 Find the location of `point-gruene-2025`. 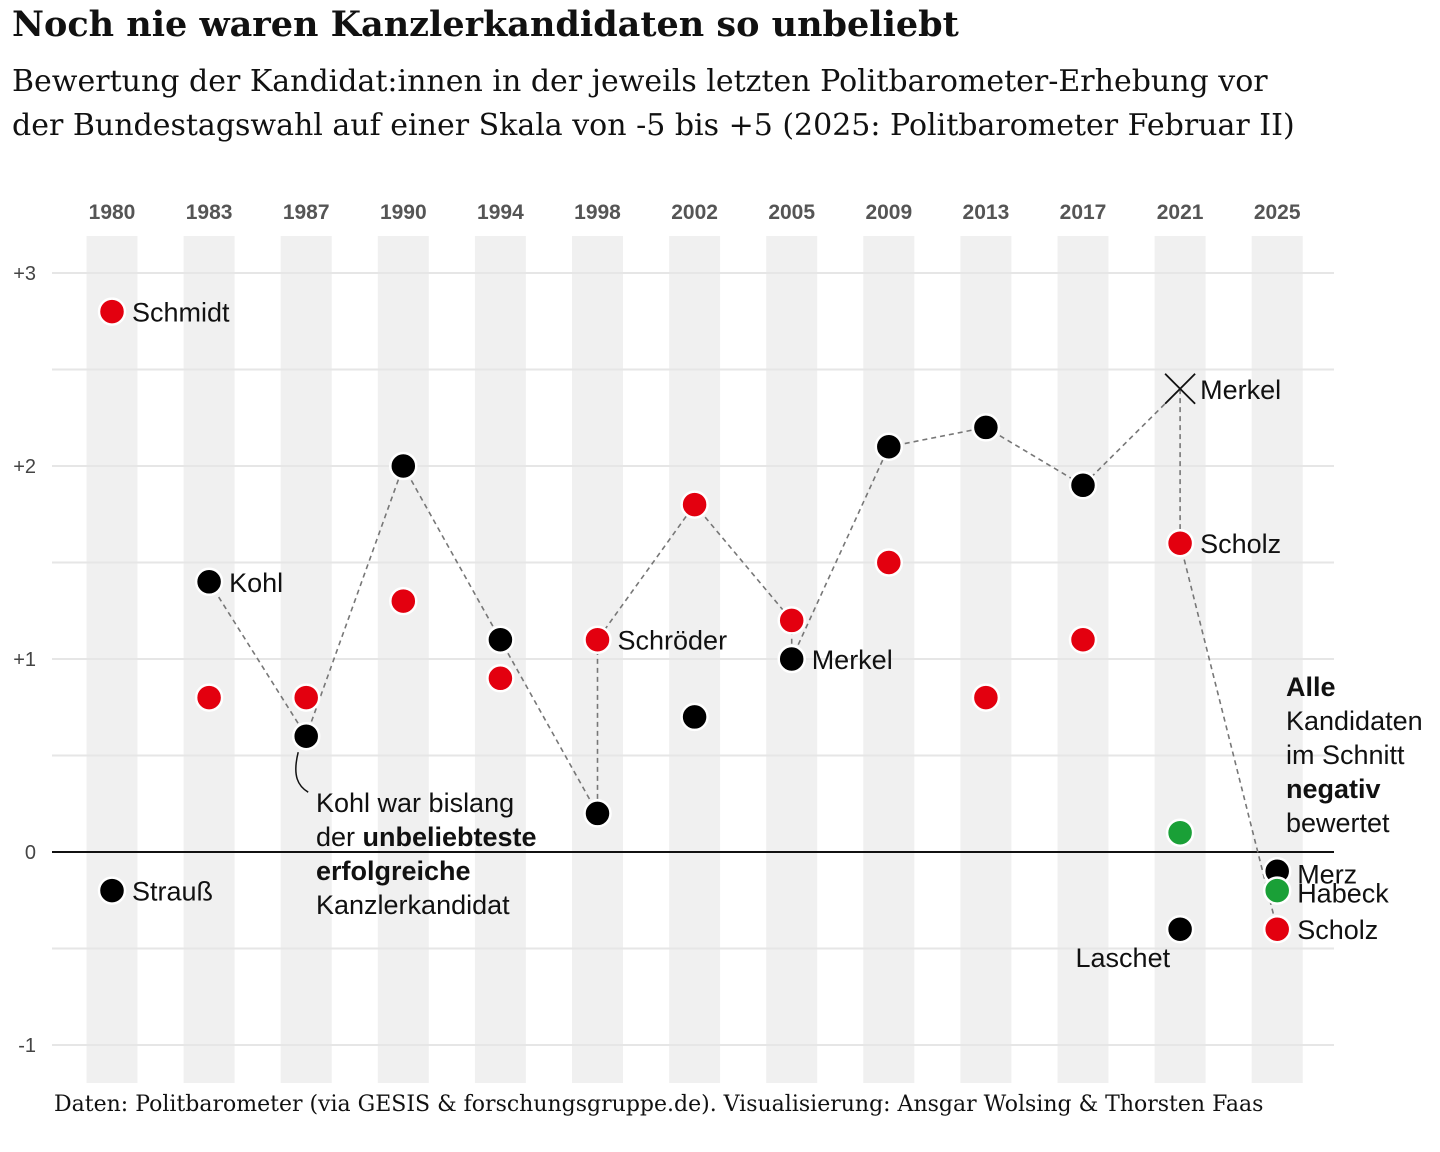

point-gruene-2025 is located at coordinates (1277, 890).